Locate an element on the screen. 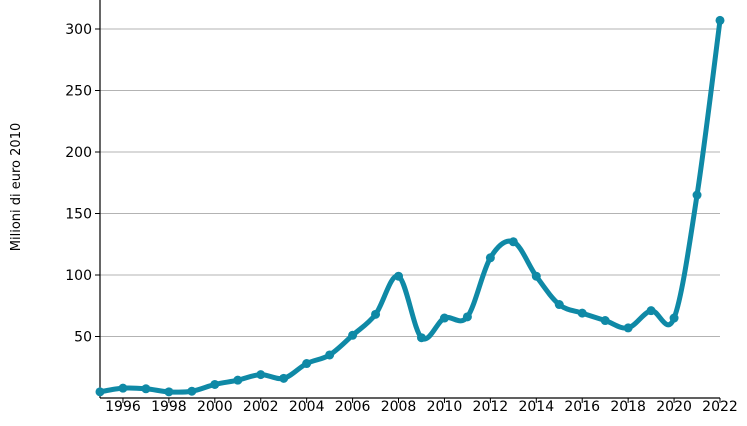  x-tick-label: 2014 is located at coordinates (536, 407).